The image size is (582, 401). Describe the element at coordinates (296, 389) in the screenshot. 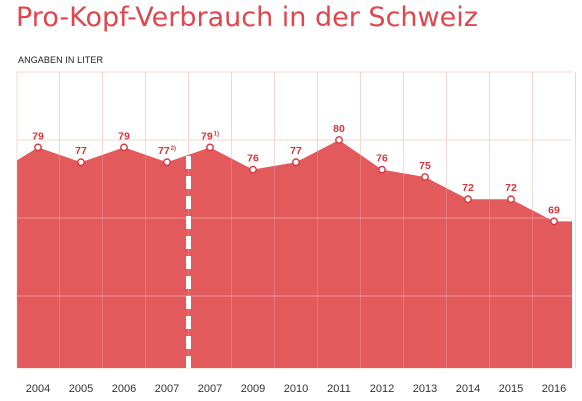

I see `x-tick-label: 2010` at that location.